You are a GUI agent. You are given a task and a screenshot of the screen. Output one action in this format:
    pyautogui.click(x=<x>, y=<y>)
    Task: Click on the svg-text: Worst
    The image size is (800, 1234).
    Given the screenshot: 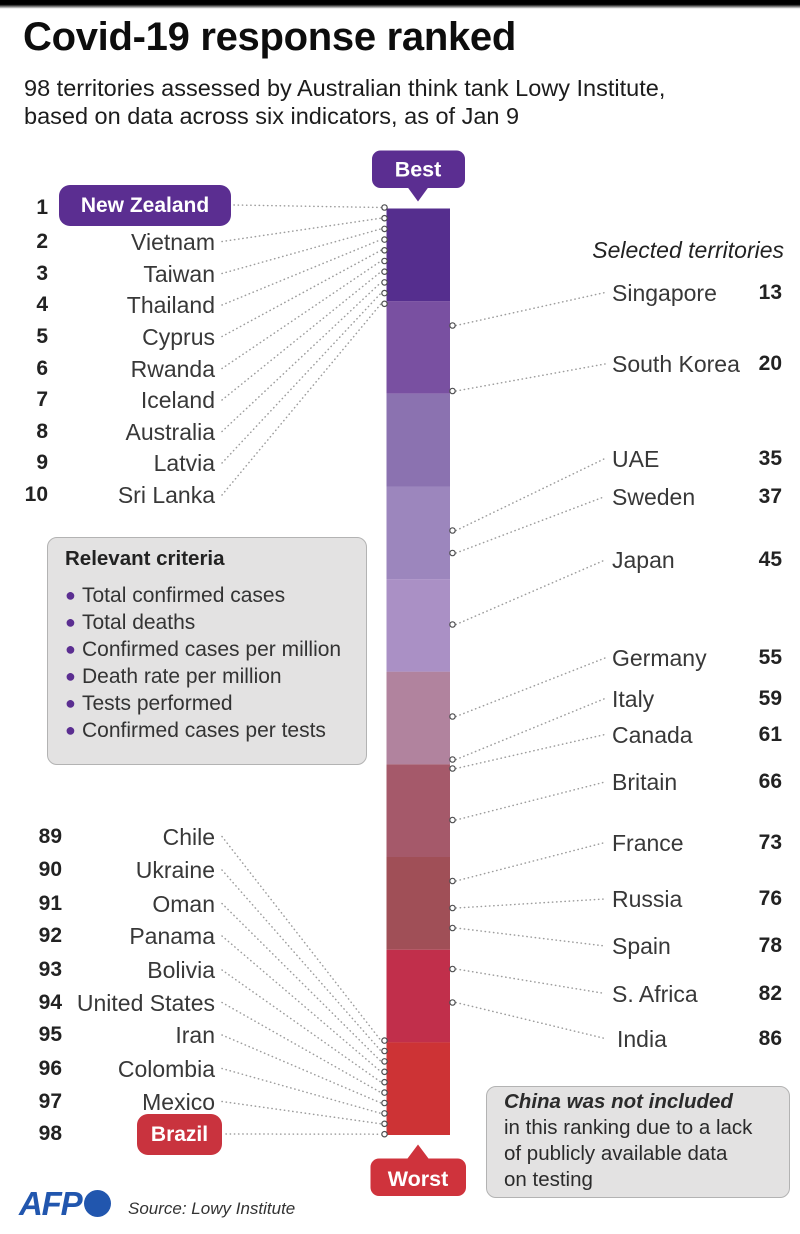 What is the action you would take?
    pyautogui.click(x=418, y=1179)
    